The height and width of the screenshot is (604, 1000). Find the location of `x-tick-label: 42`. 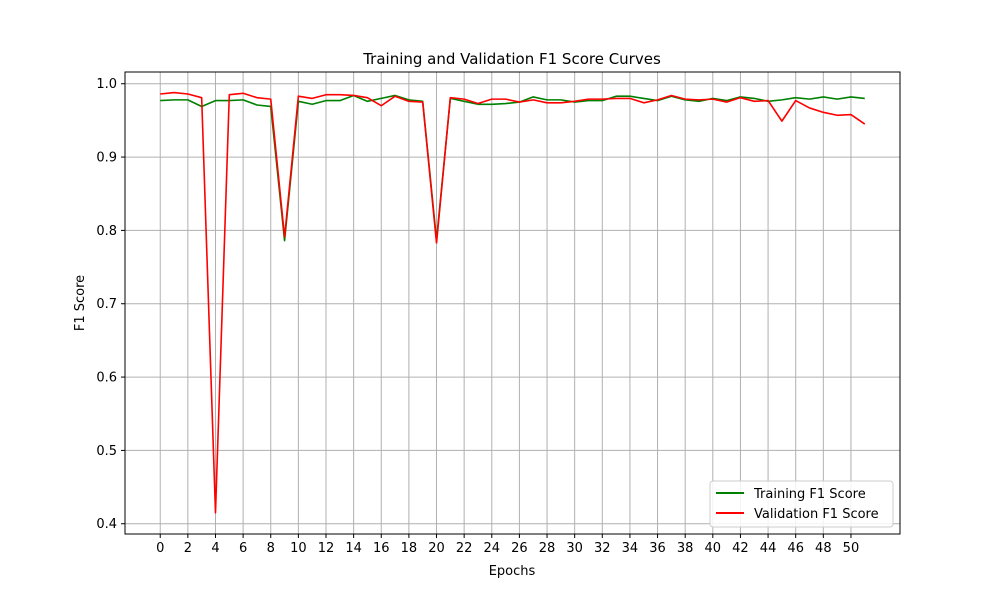

x-tick-label: 42 is located at coordinates (740, 548).